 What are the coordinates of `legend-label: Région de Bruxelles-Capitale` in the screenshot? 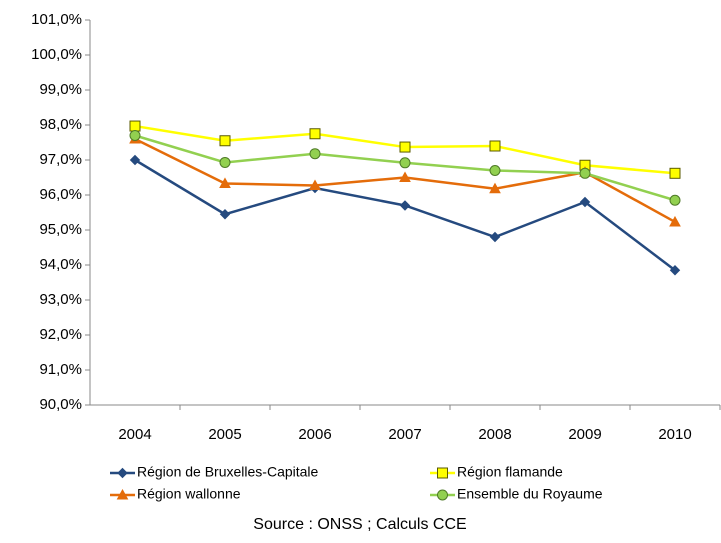 It's located at (228, 472).